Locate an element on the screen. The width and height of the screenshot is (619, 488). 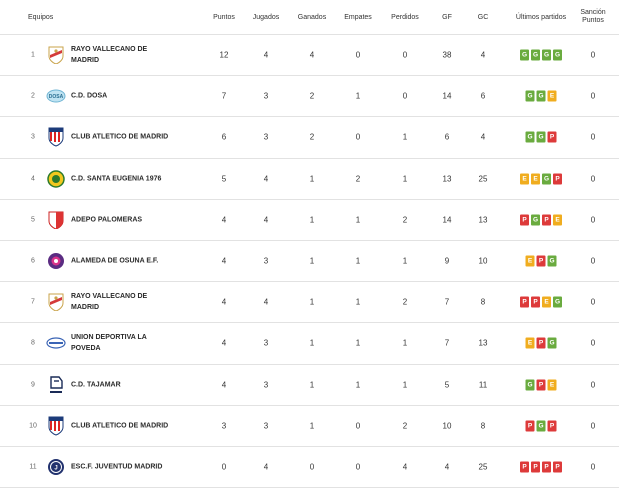
header-drawn: Empates is located at coordinates (358, 17).